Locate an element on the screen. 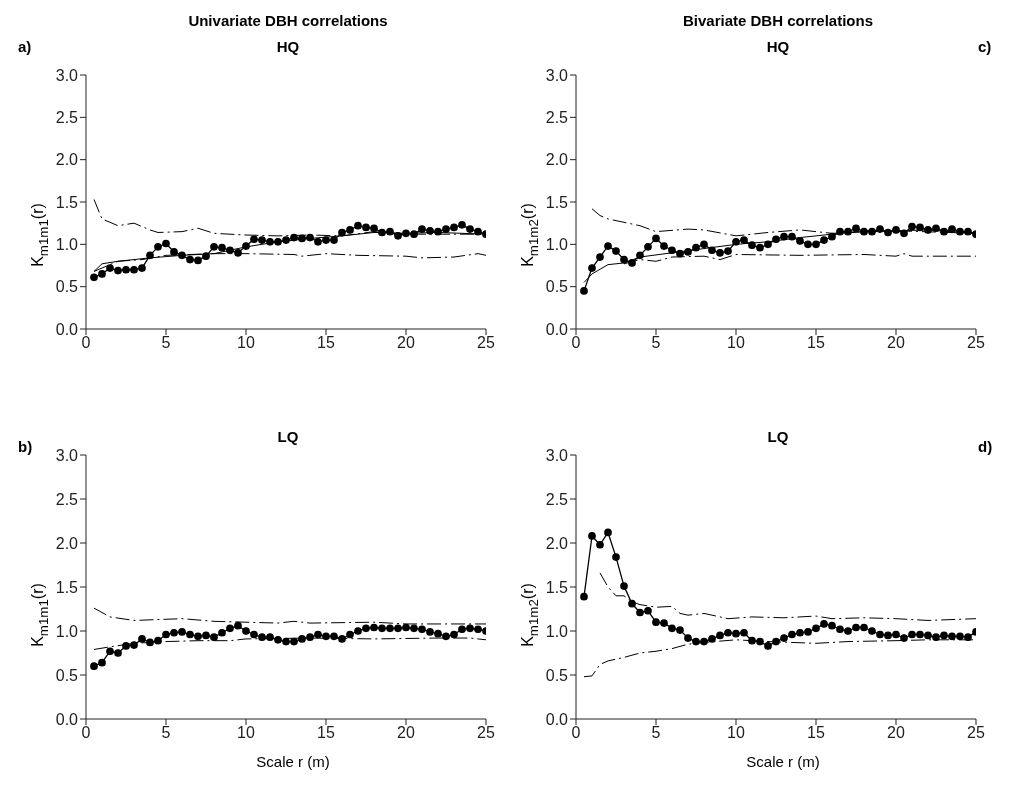  text: c) is located at coordinates (985, 46).